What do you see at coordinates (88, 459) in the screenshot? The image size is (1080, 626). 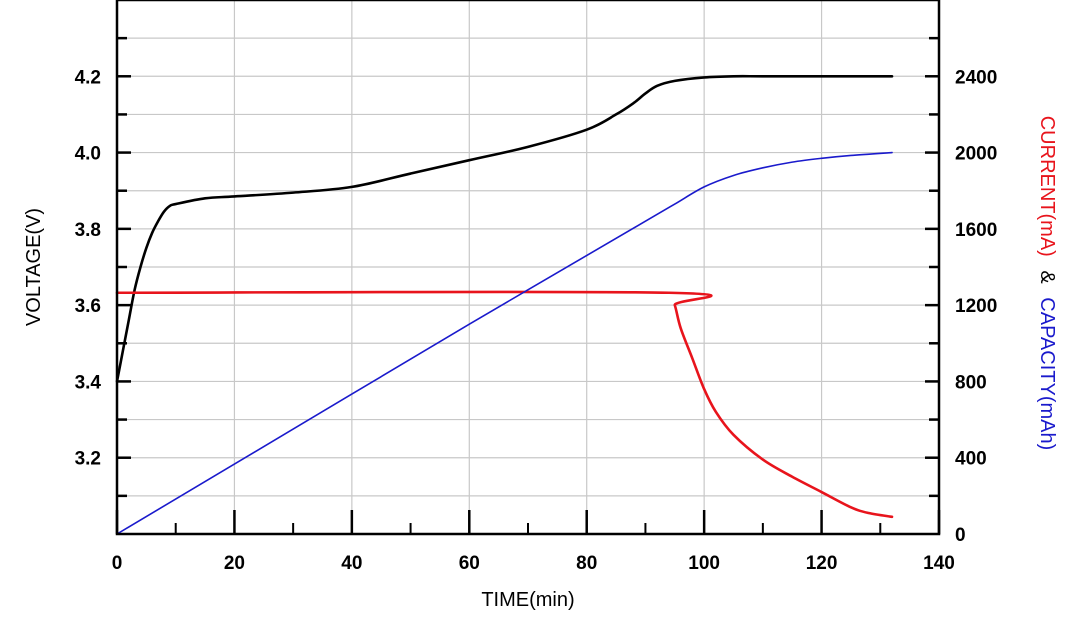 I see `y-left-tick-label: 3.2` at bounding box center [88, 459].